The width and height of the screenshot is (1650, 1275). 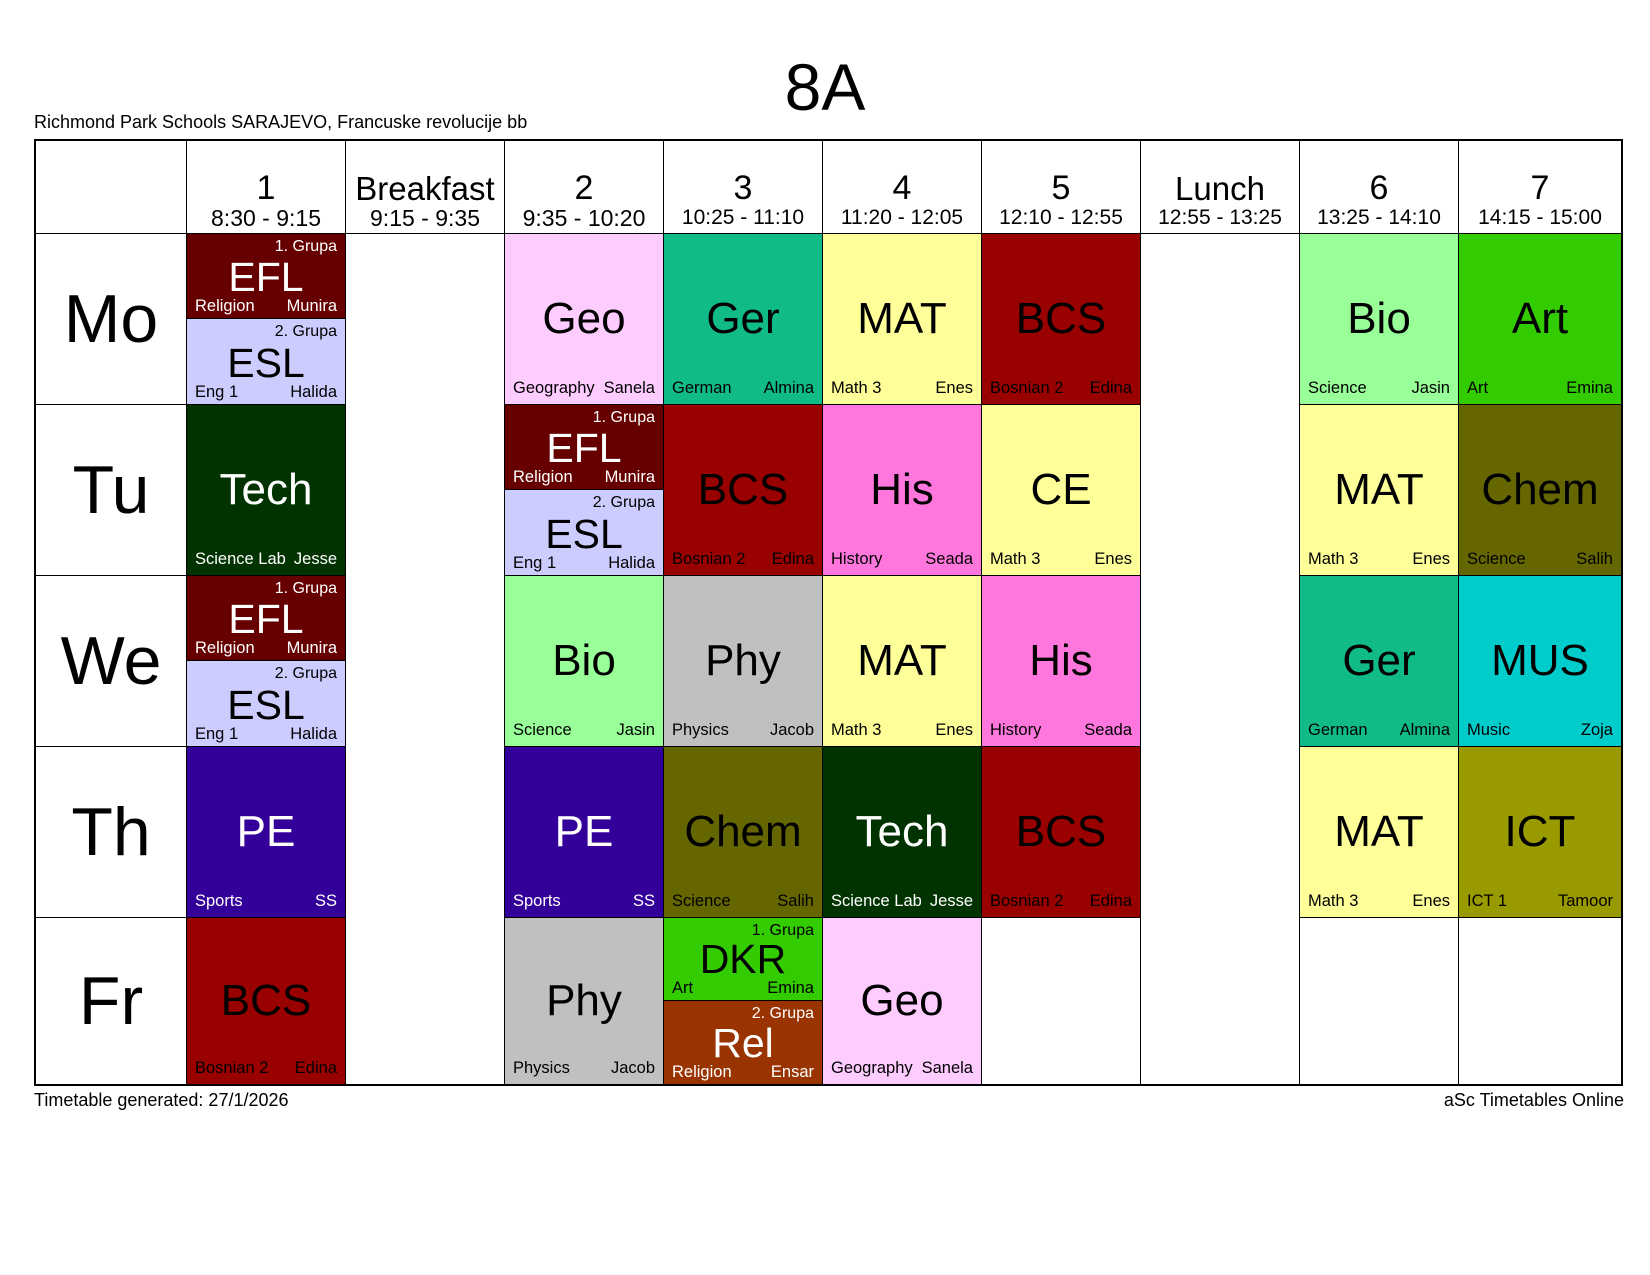 I want to click on period-header-2: 2 9:35 - 10:20, so click(x=584, y=187).